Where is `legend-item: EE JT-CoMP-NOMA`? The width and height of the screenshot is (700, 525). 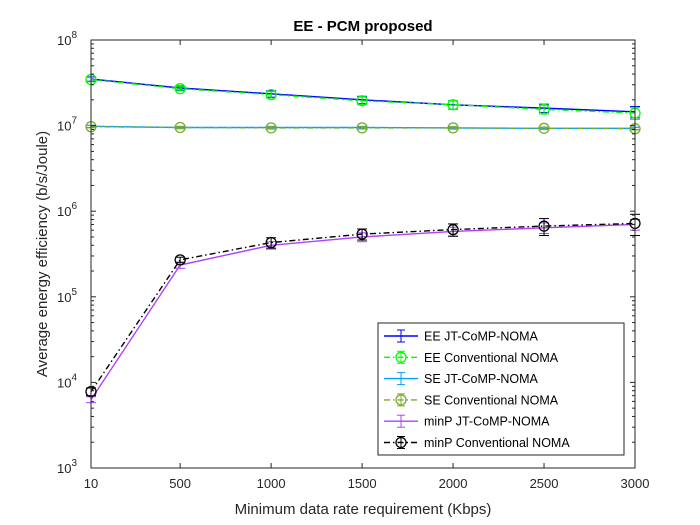 legend-item: EE JT-CoMP-NOMA is located at coordinates (461, 336).